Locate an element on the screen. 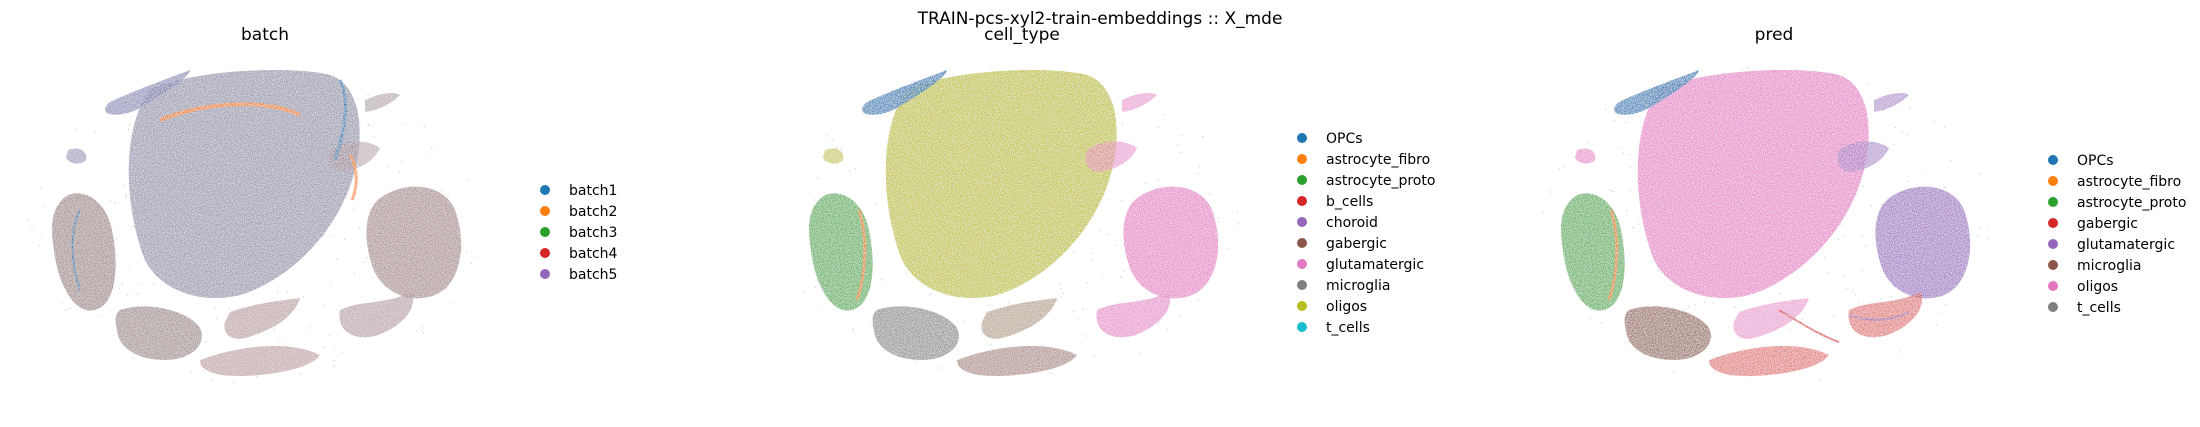 The width and height of the screenshot is (2200, 427). panel-title-cell-type: cell_type is located at coordinates (1022, 35).